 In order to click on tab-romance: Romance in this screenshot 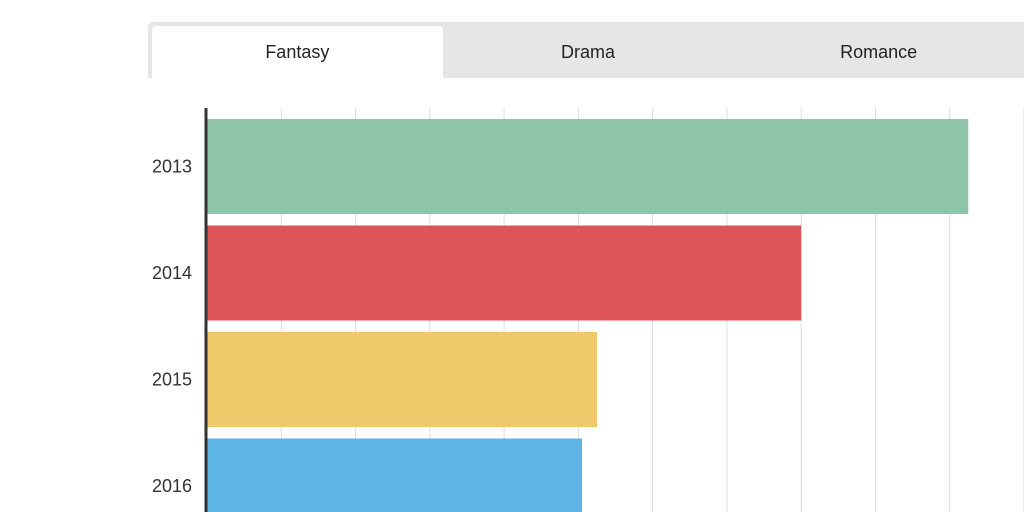, I will do `click(879, 51)`.